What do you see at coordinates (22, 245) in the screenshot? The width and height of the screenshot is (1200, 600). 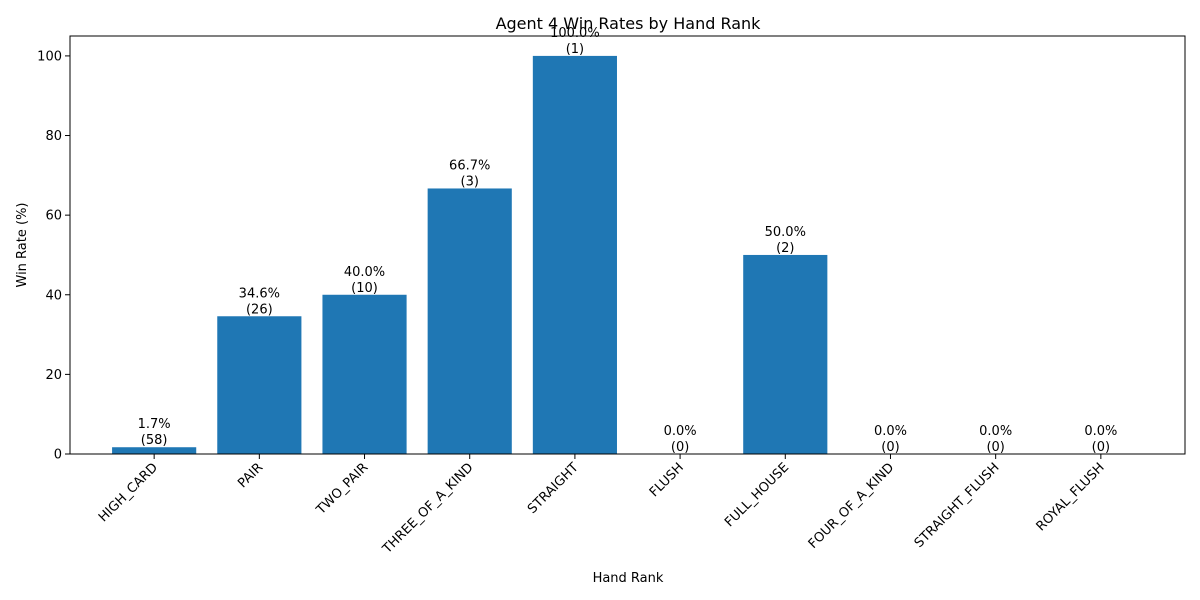 I see `y-axis-label: Win Rate (%)` at bounding box center [22, 245].